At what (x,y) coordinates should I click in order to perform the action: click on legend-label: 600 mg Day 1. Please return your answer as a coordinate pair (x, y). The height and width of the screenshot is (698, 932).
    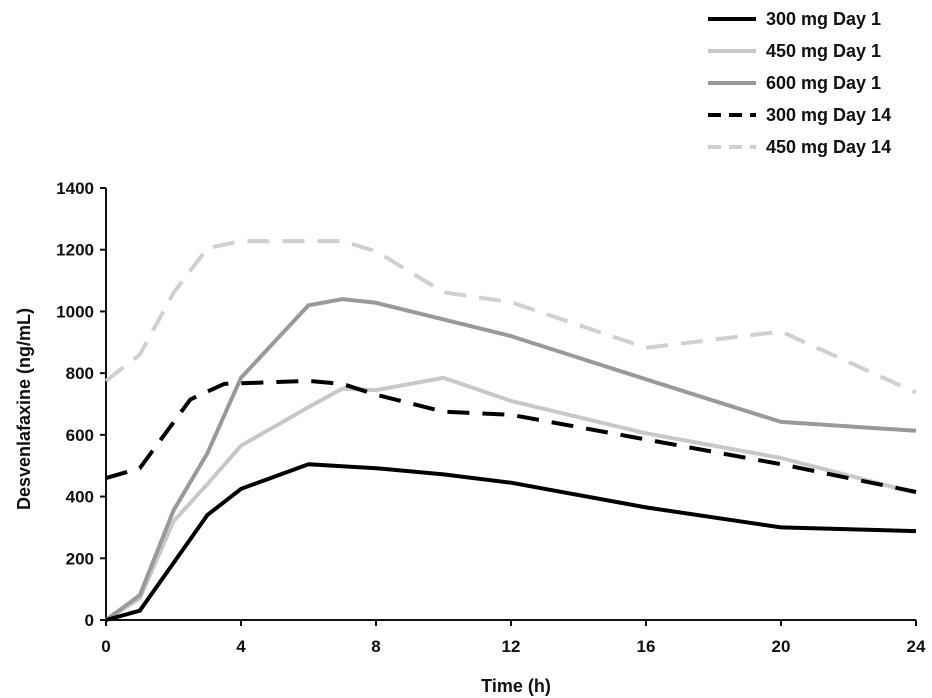
    Looking at the image, I should click on (823, 83).